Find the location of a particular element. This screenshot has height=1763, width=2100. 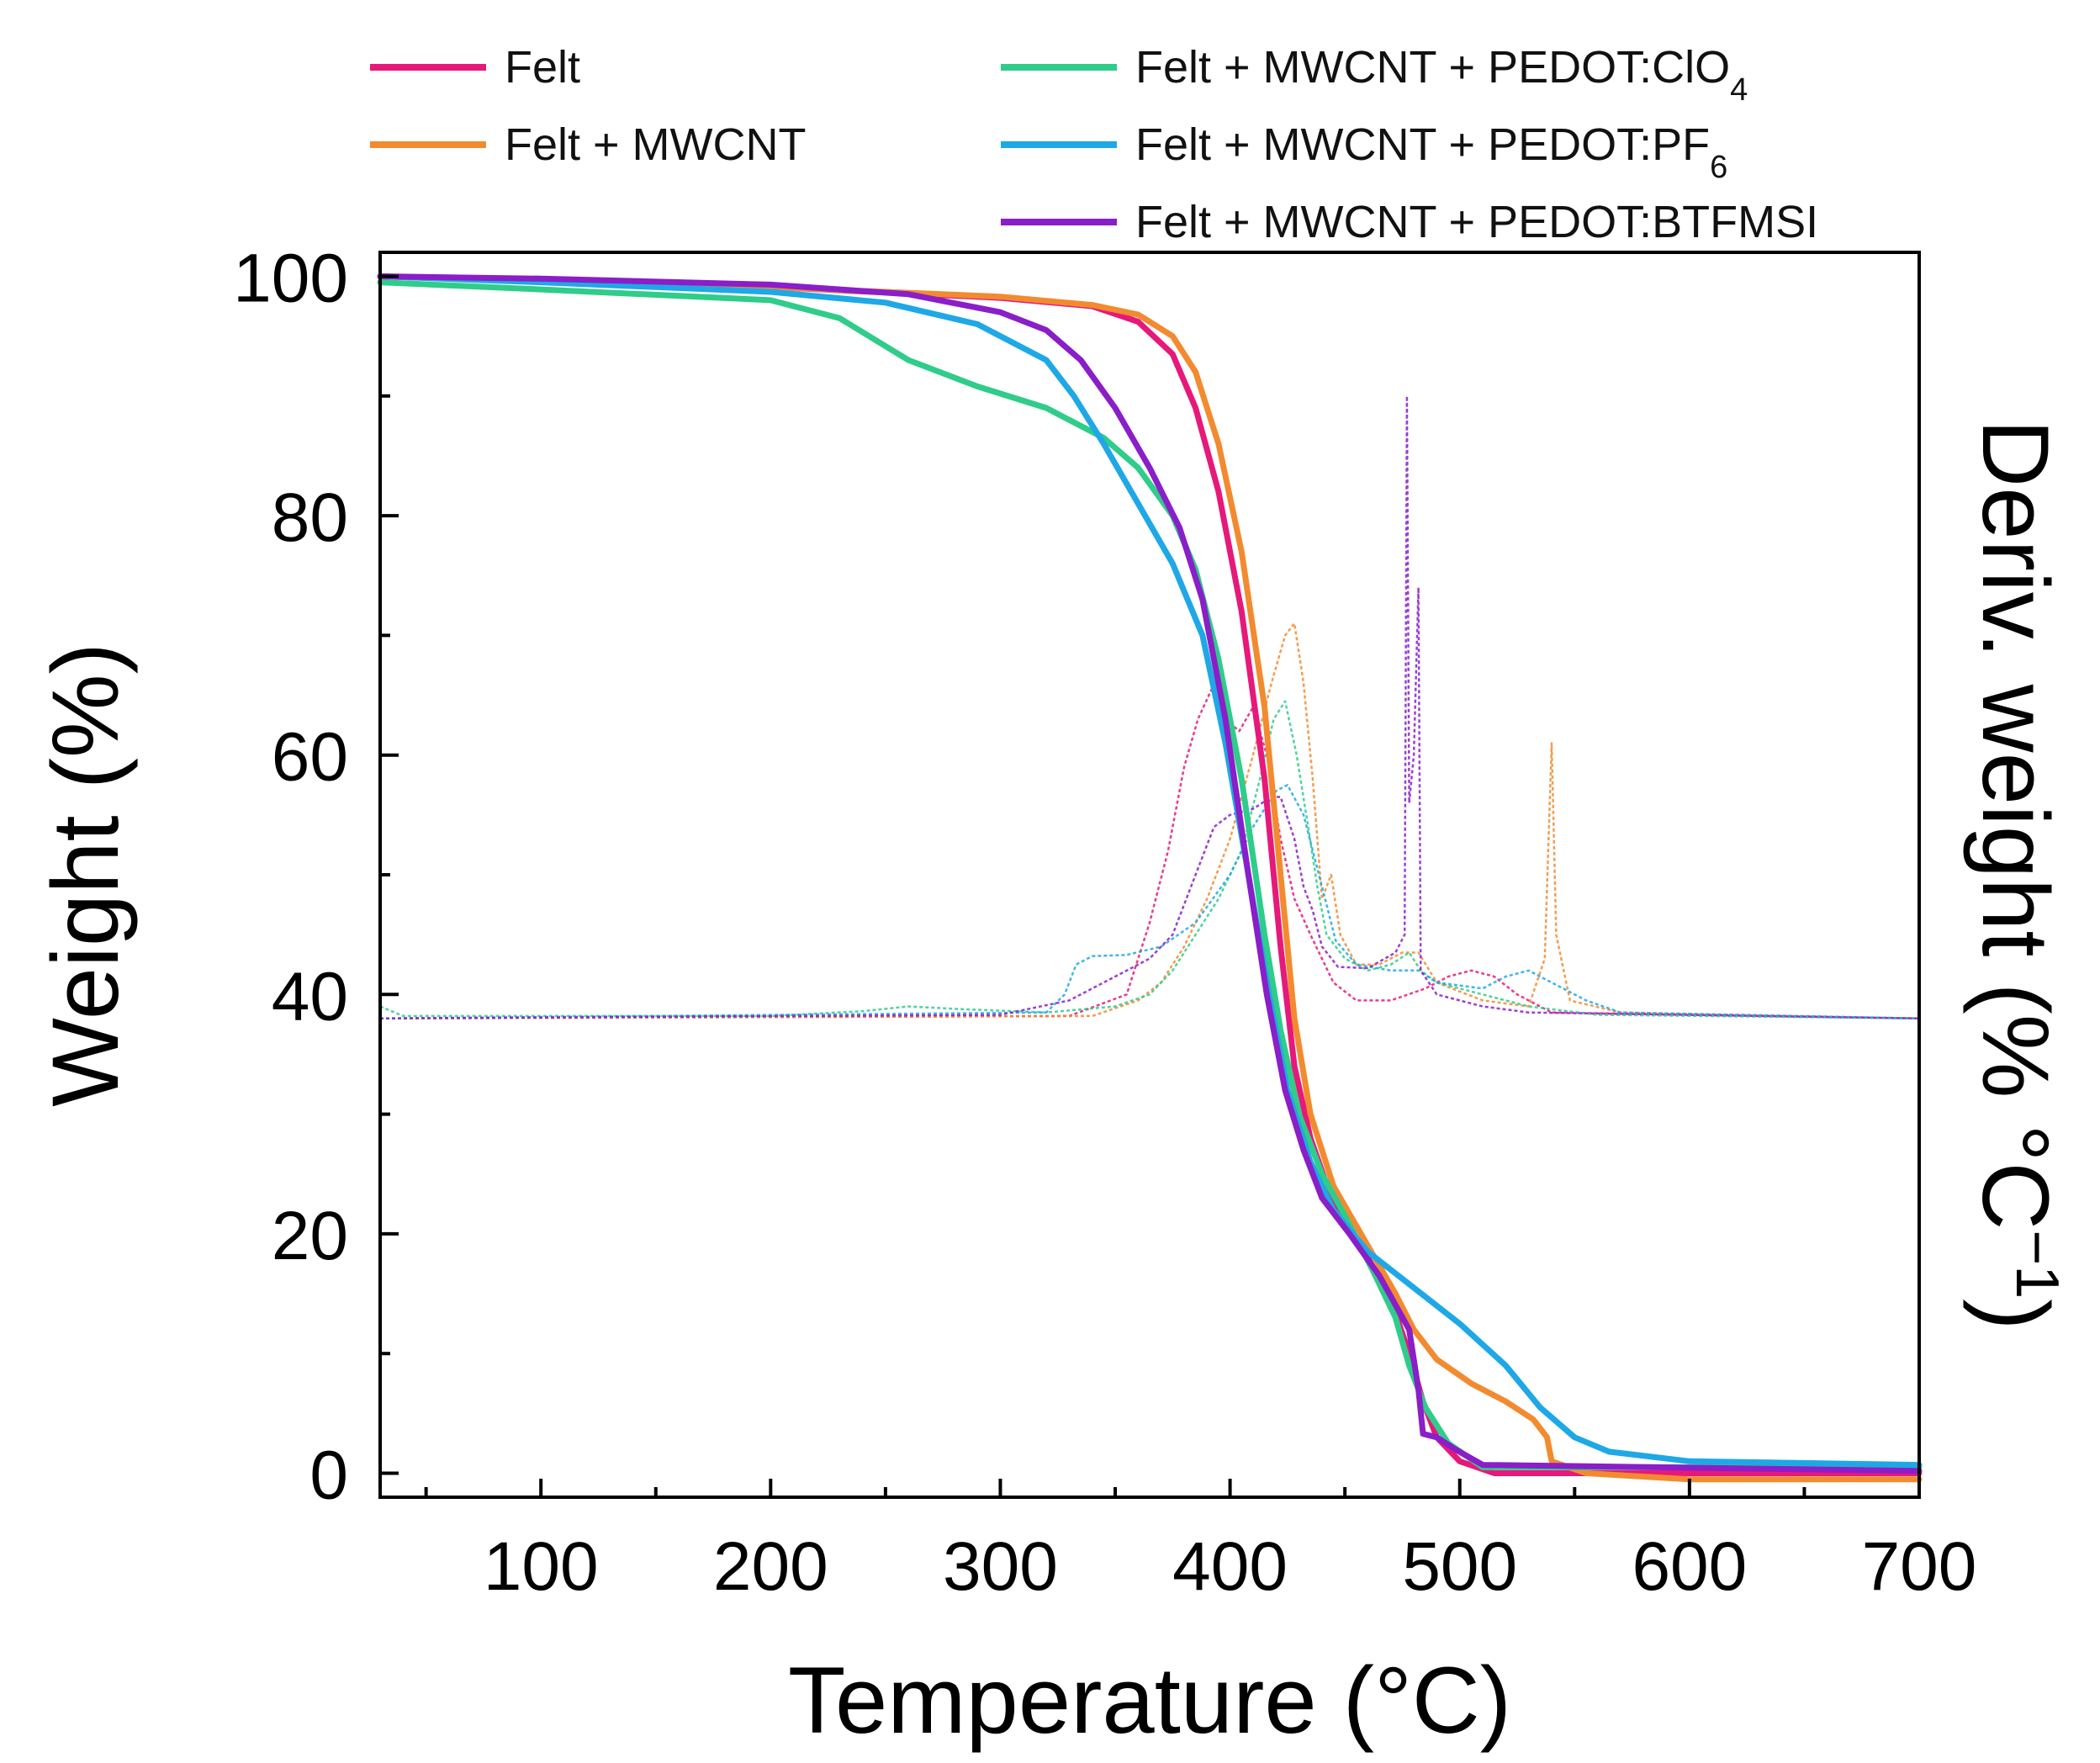

x-tick-label-100: 100 is located at coordinates (541, 1566).